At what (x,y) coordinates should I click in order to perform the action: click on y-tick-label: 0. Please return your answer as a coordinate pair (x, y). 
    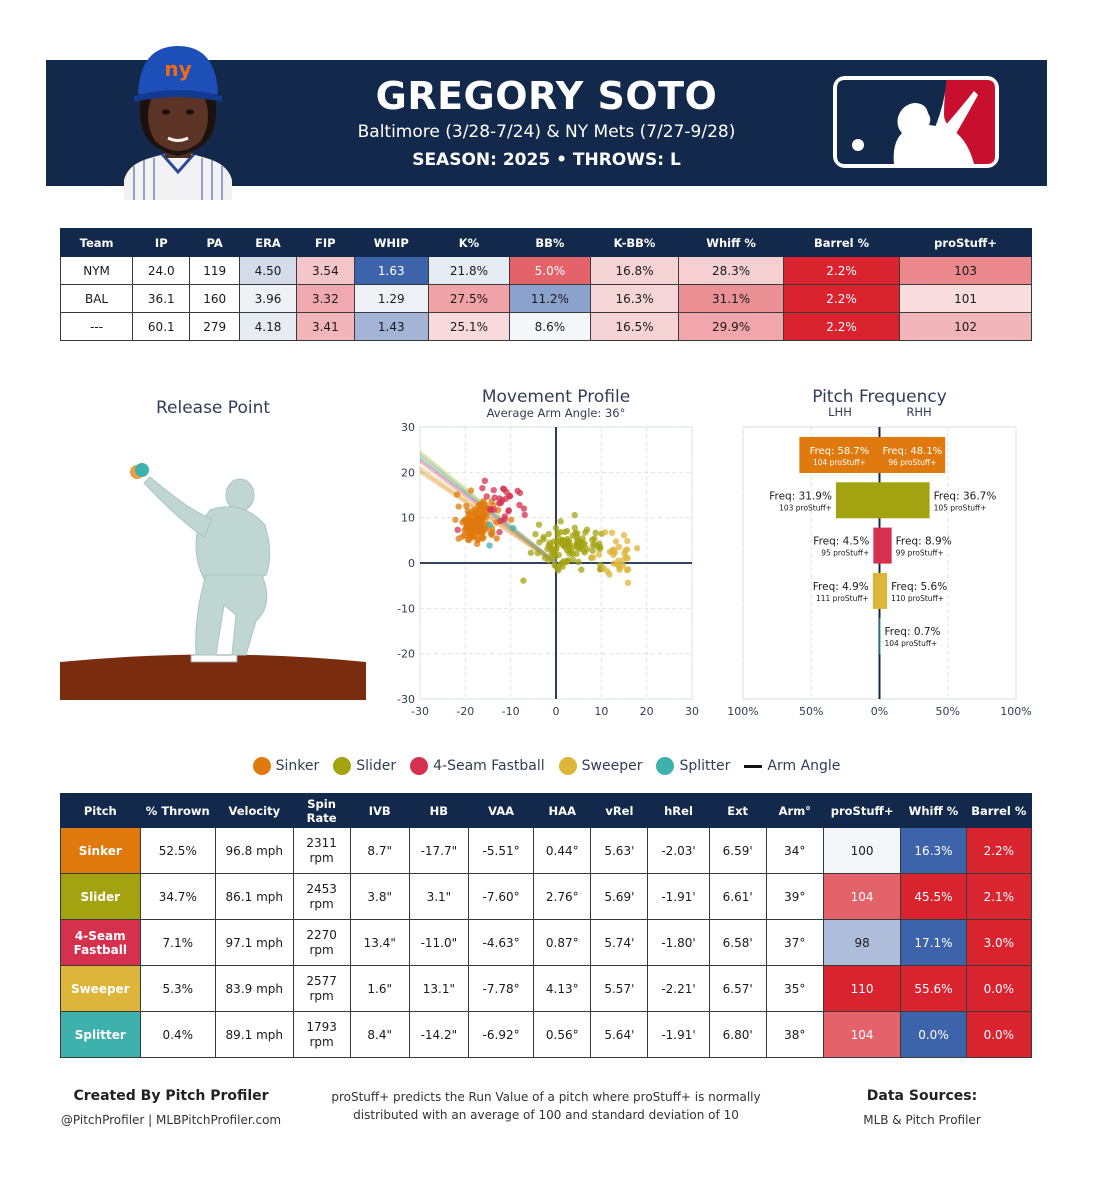
    Looking at the image, I should click on (411, 563).